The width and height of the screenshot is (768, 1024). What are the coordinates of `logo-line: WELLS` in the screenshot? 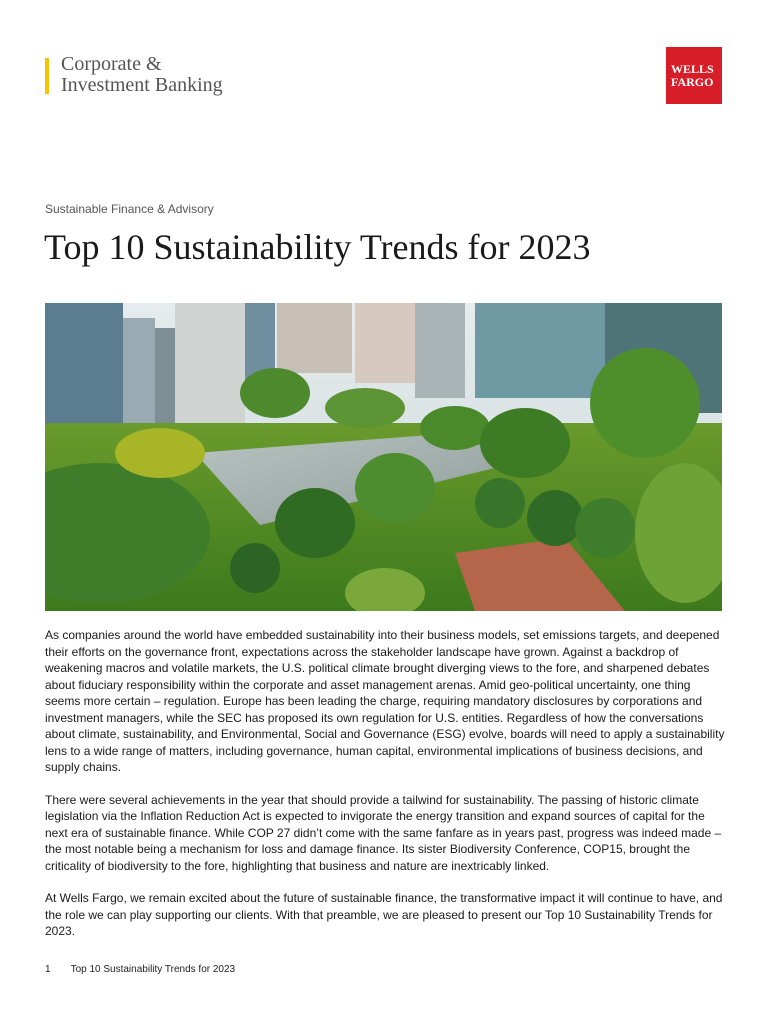 It's located at (692, 68).